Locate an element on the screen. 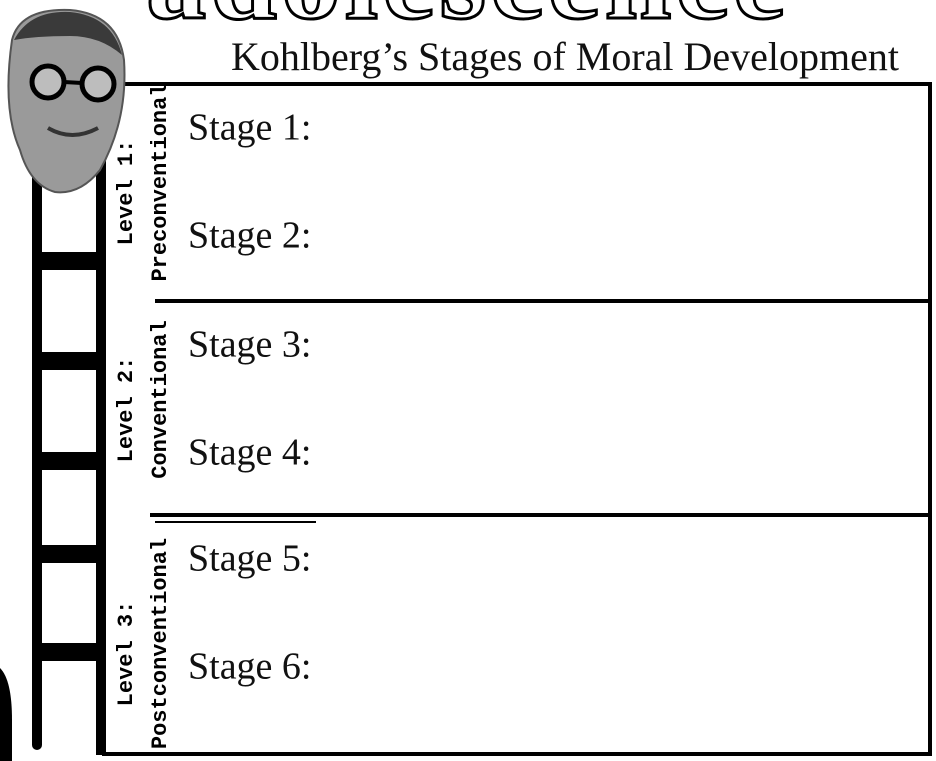 The height and width of the screenshot is (761, 936). stage-label: Stage 2: is located at coordinates (249, 236).